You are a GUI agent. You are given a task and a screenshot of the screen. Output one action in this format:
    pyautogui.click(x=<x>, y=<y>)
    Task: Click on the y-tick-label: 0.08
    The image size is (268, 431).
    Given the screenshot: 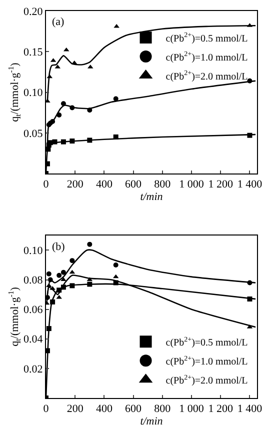 What is the action you would take?
    pyautogui.click(x=34, y=280)
    